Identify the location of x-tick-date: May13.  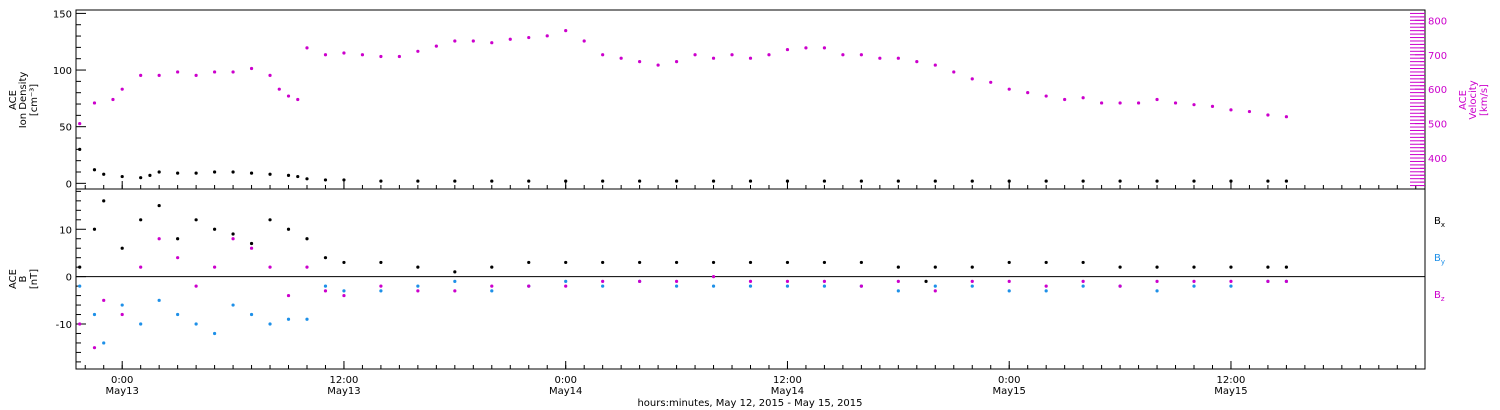
(343, 391).